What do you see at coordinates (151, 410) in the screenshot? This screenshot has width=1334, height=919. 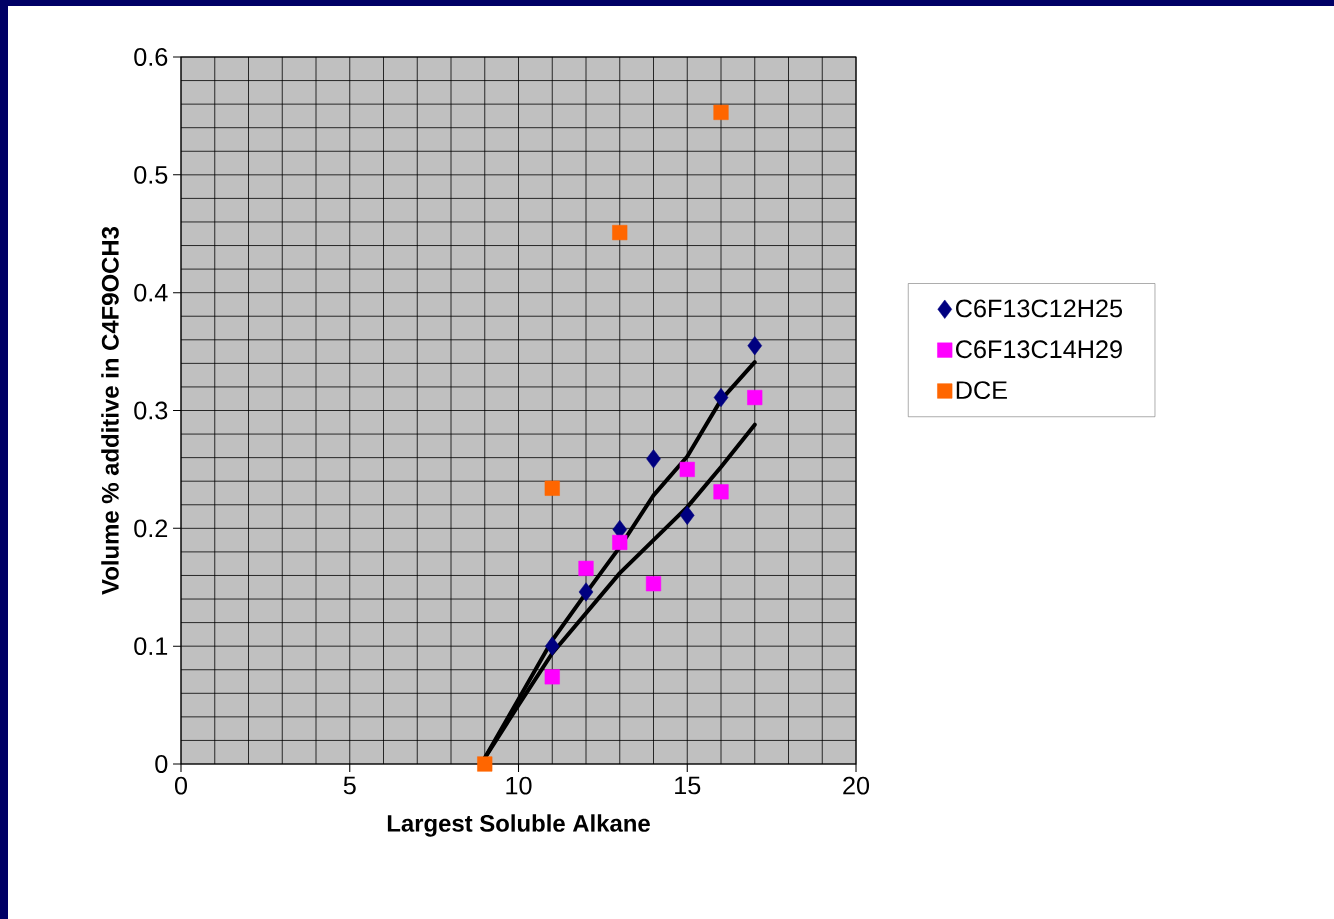 I see `y-tick-label: 0.3` at bounding box center [151, 410].